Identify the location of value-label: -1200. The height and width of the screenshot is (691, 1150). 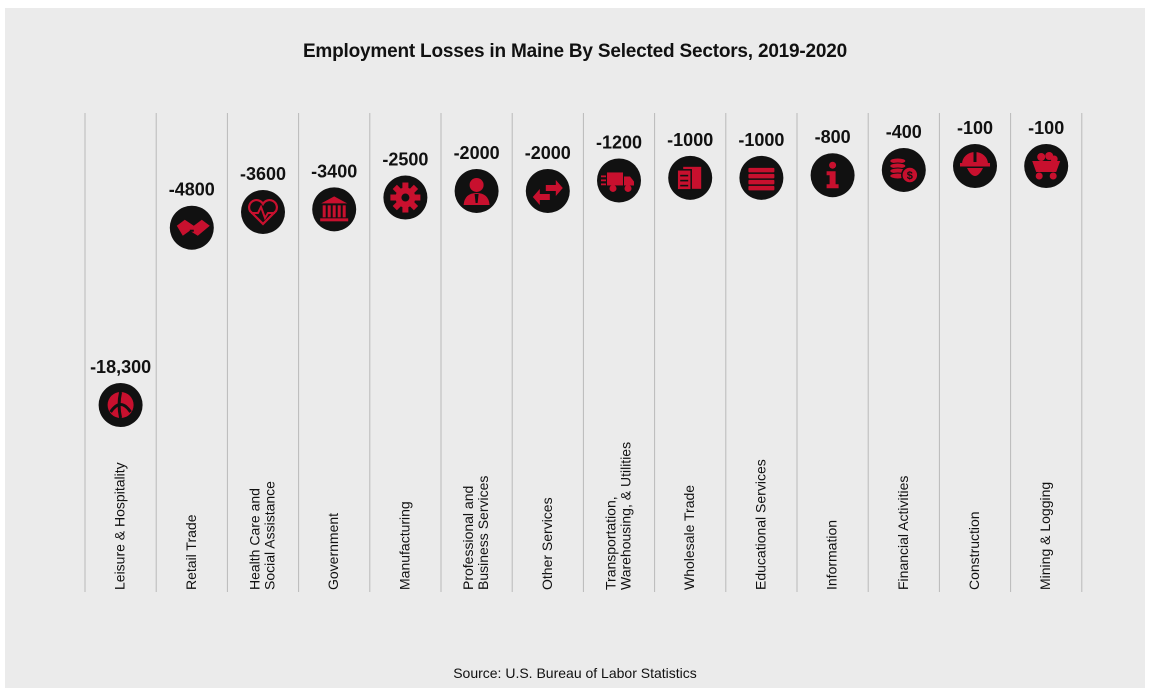
(619, 142).